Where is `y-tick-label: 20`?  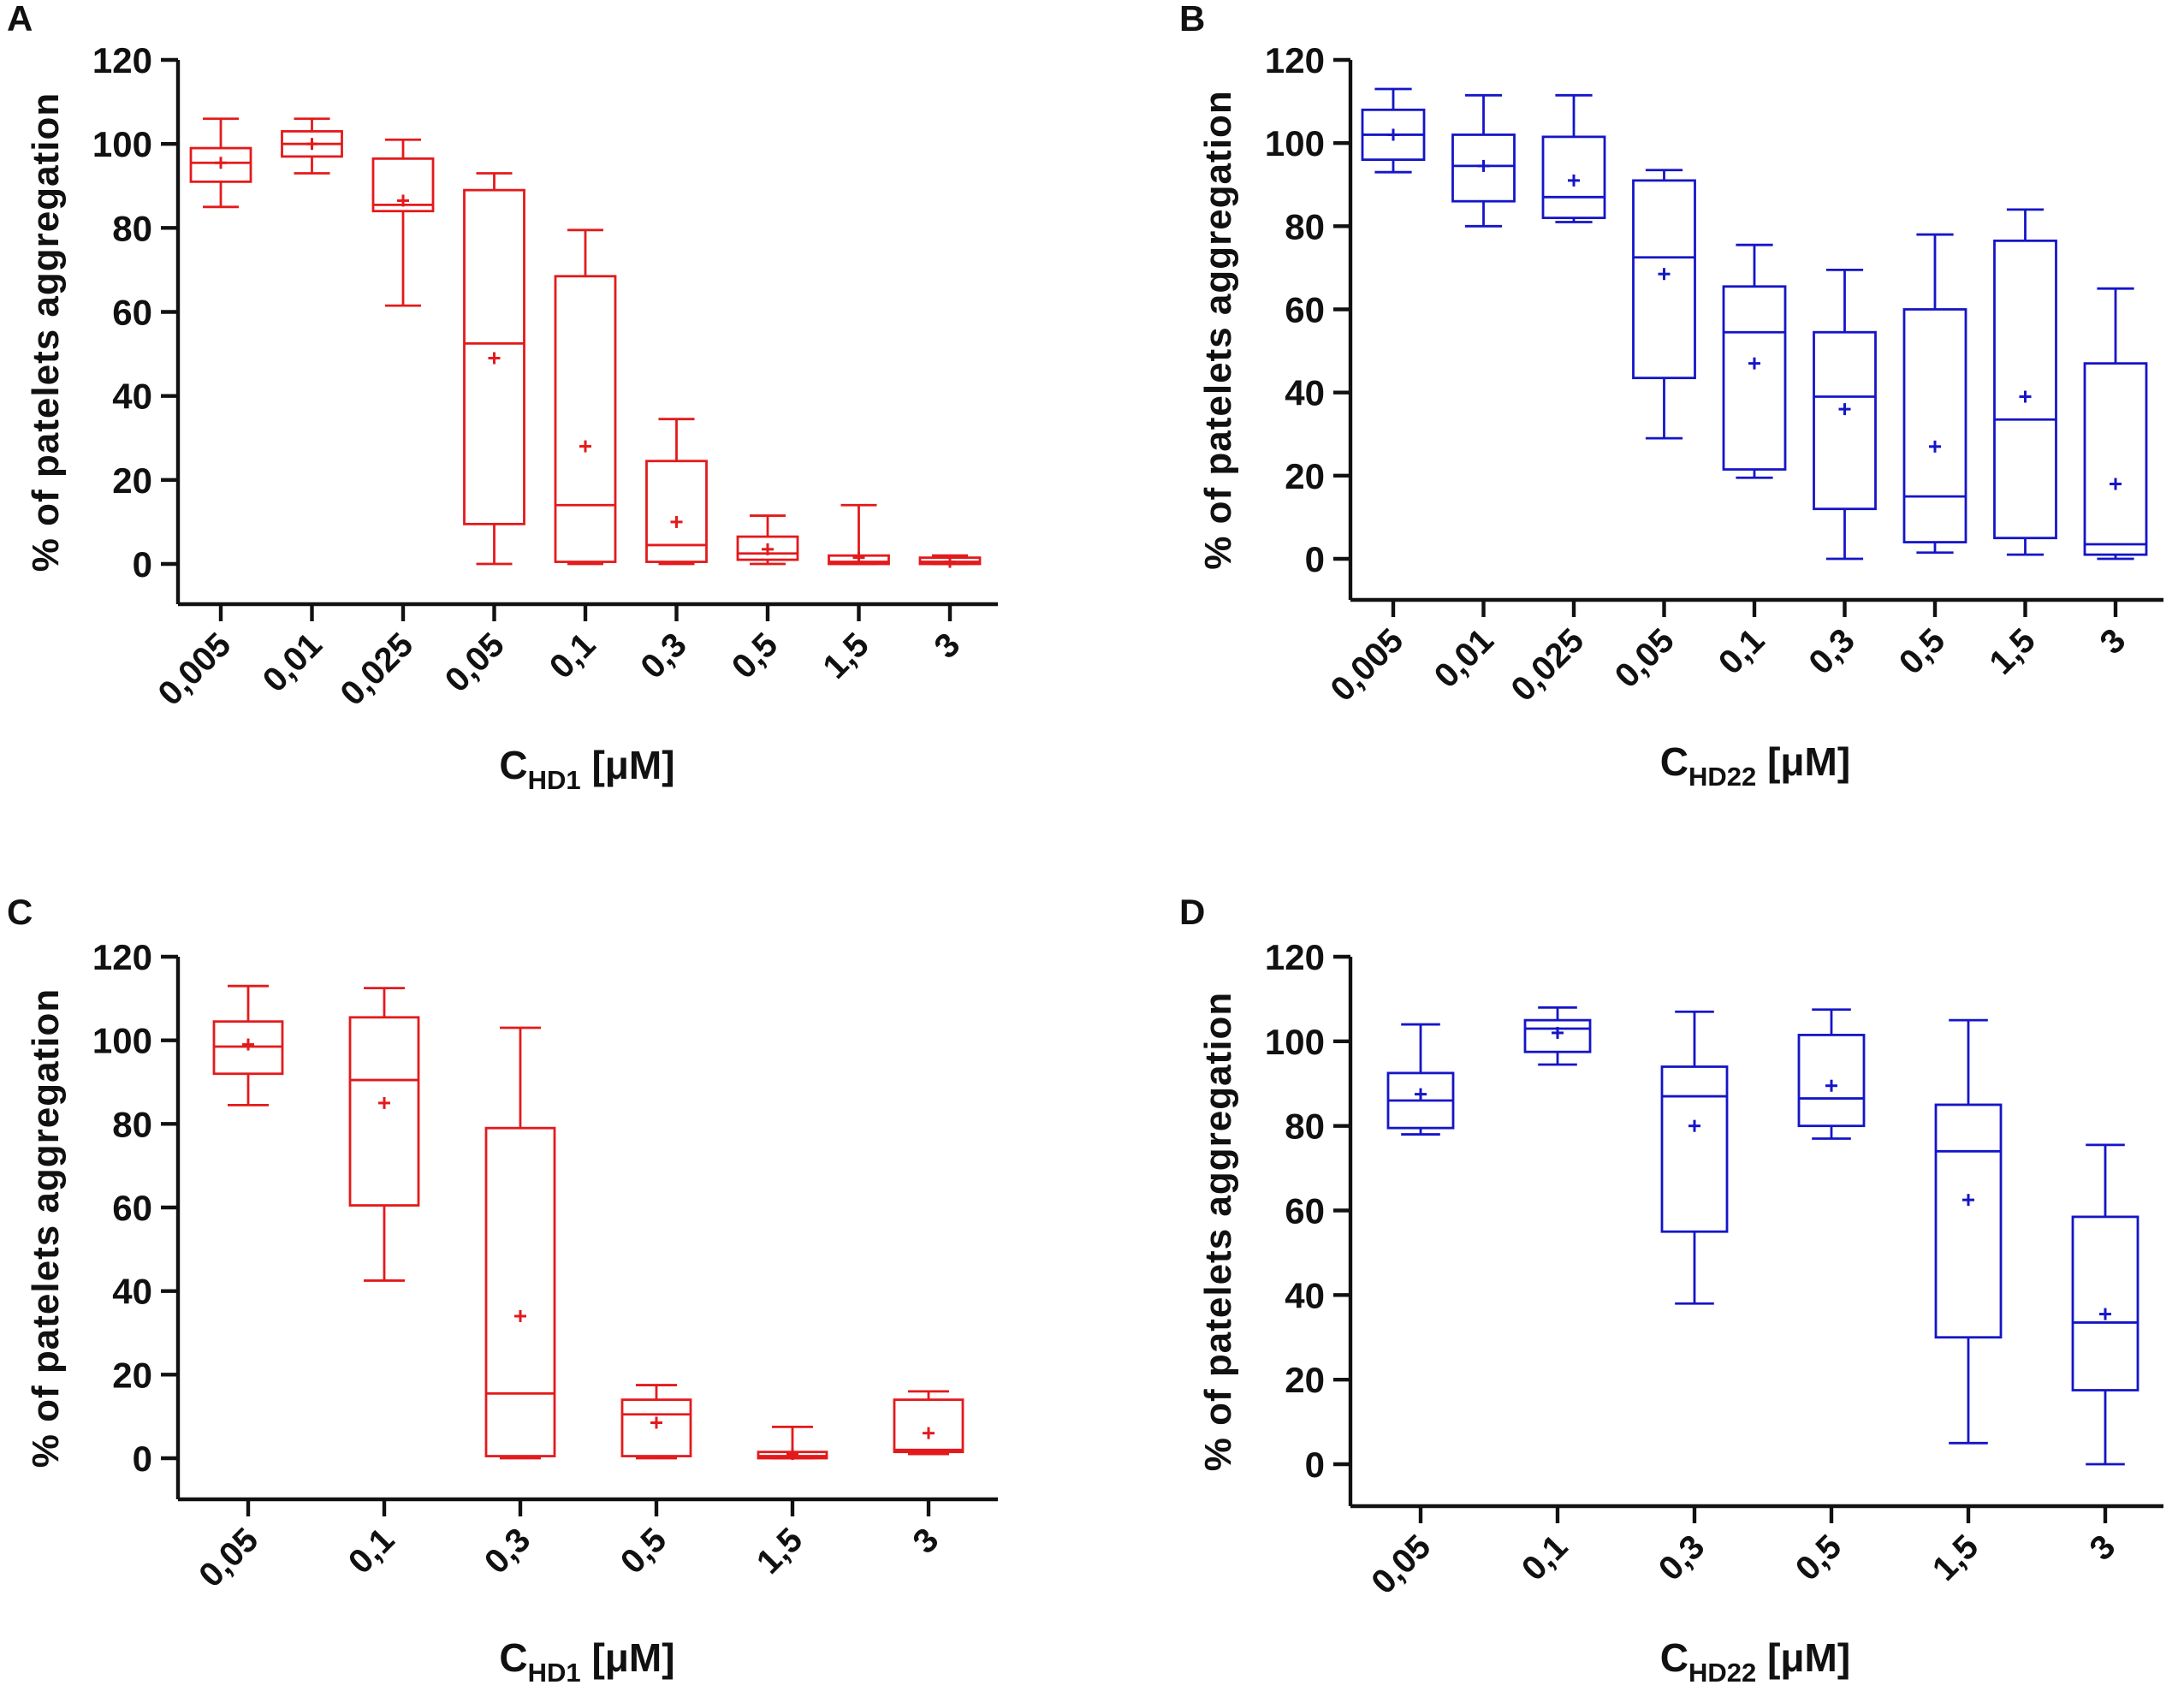 y-tick-label: 20 is located at coordinates (132, 1375).